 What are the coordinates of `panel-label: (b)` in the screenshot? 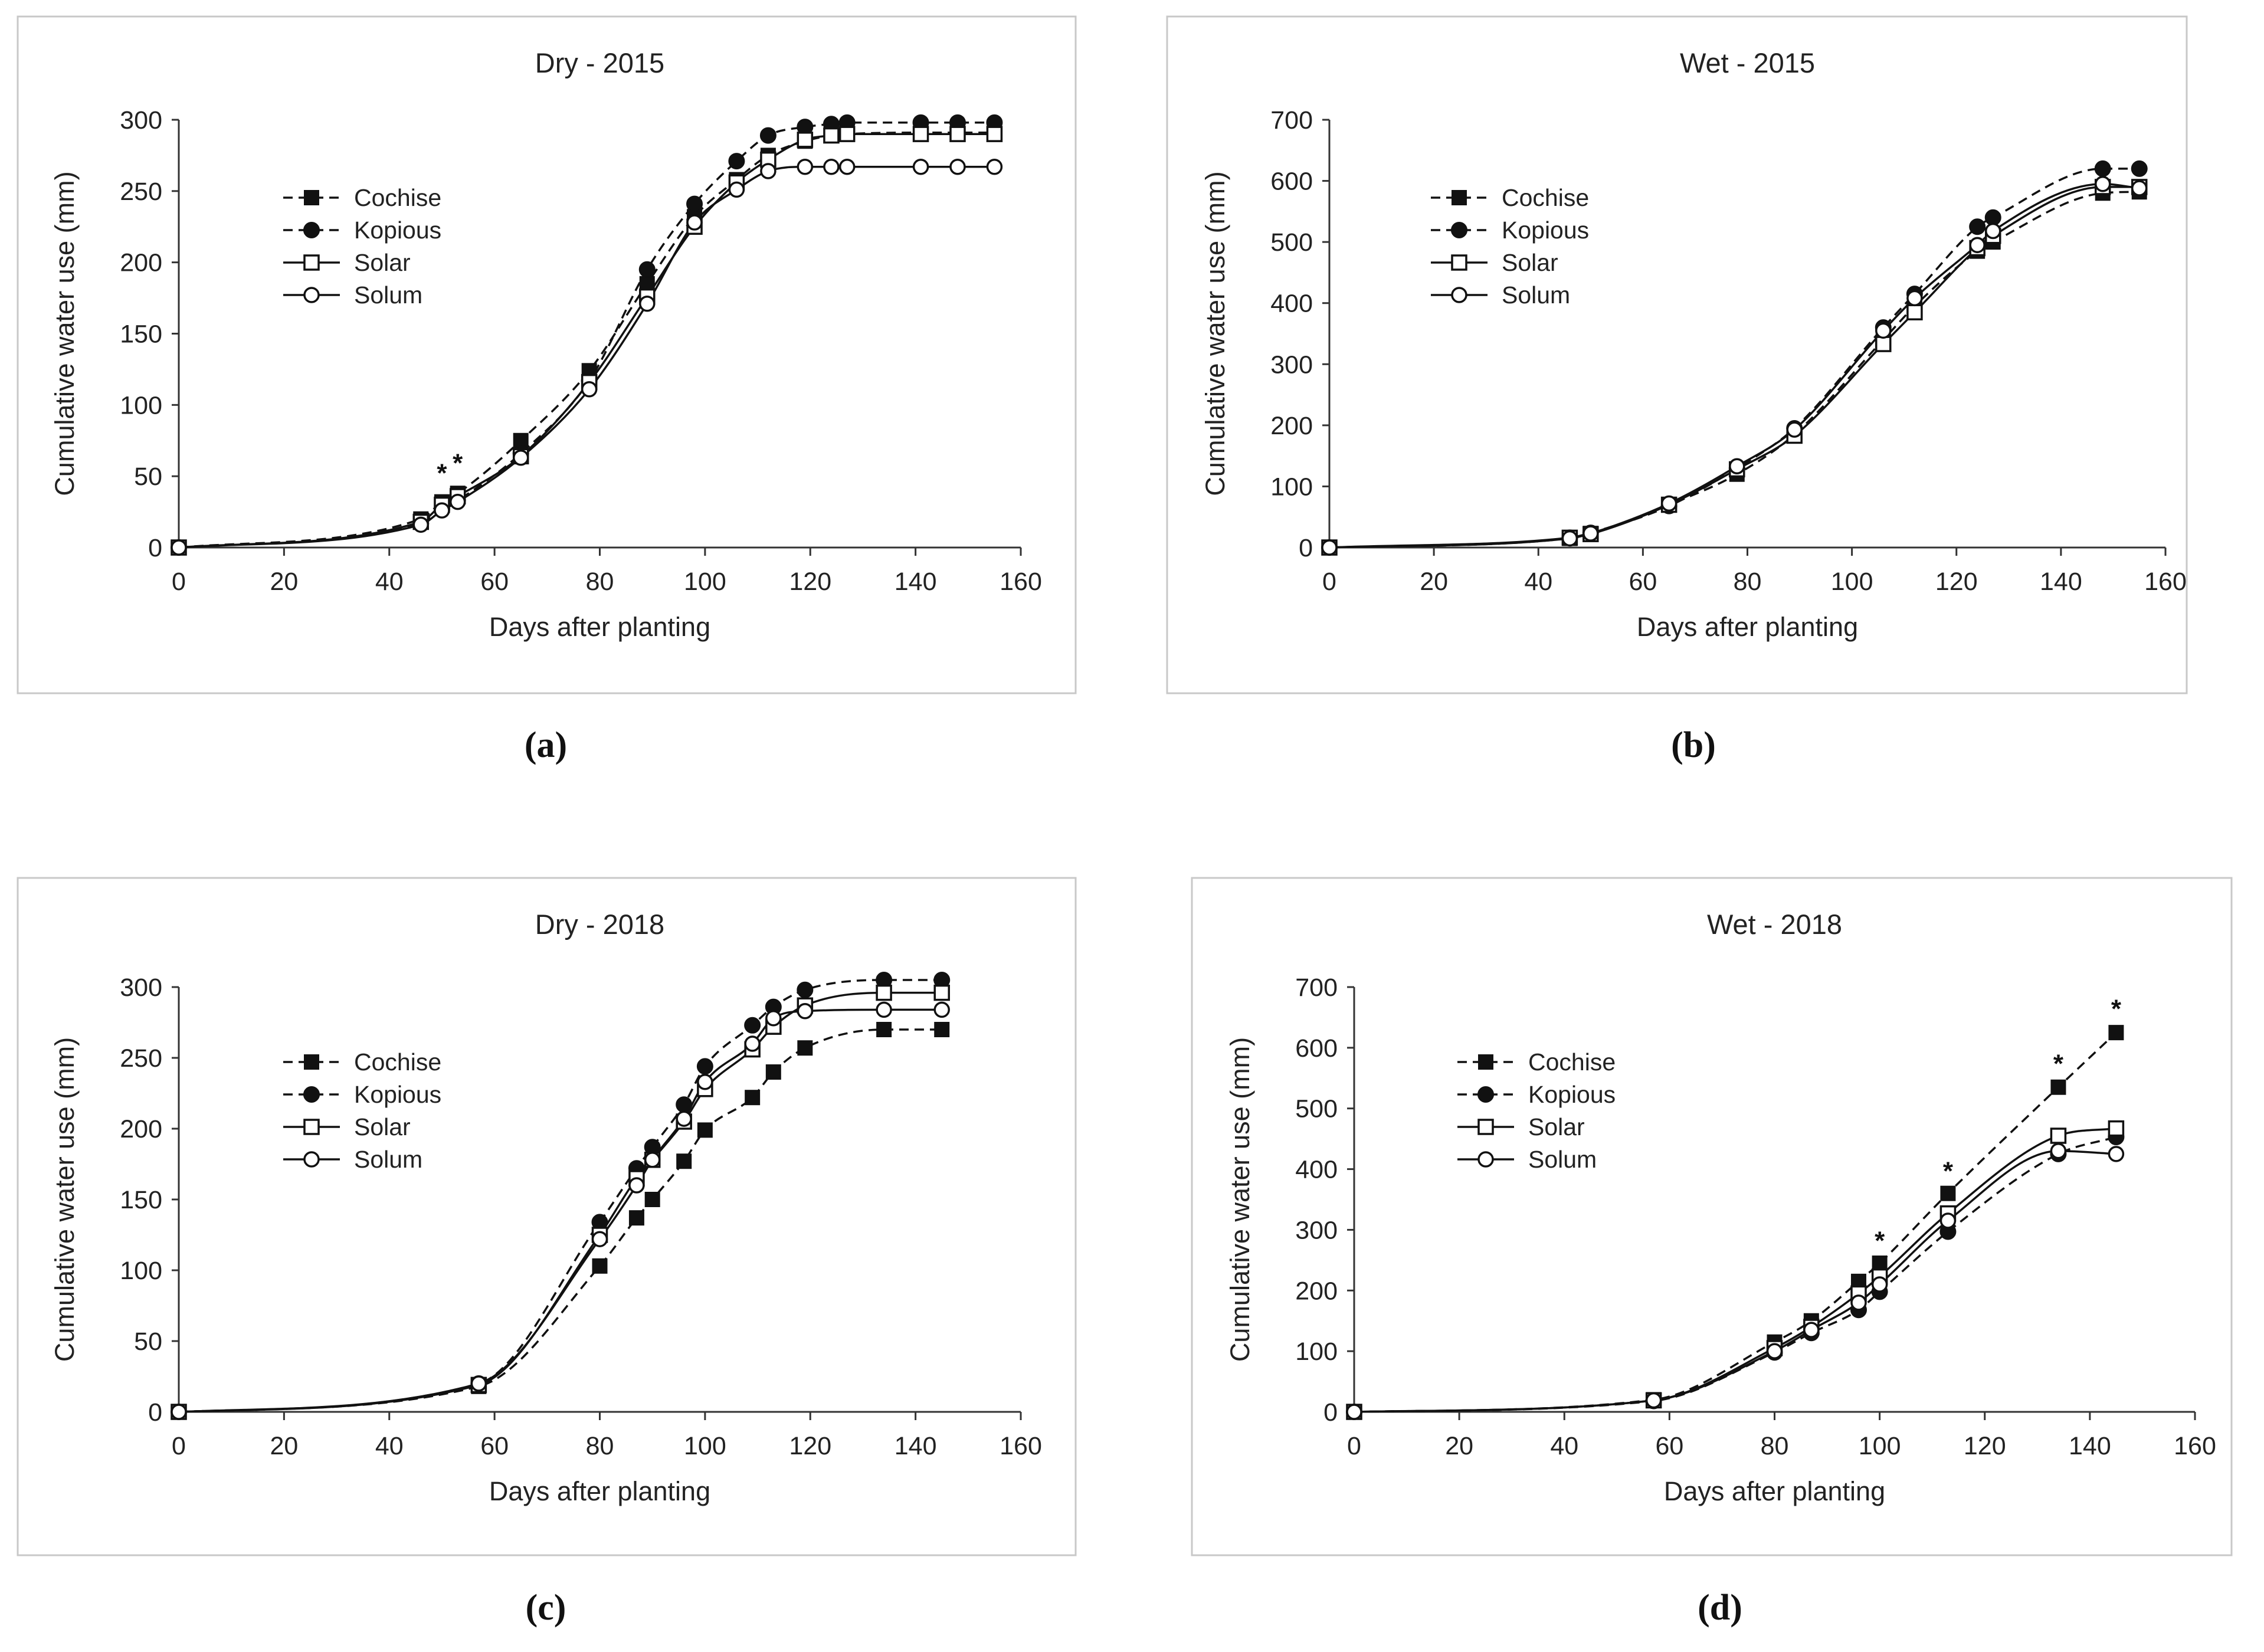 It's located at (1693, 745).